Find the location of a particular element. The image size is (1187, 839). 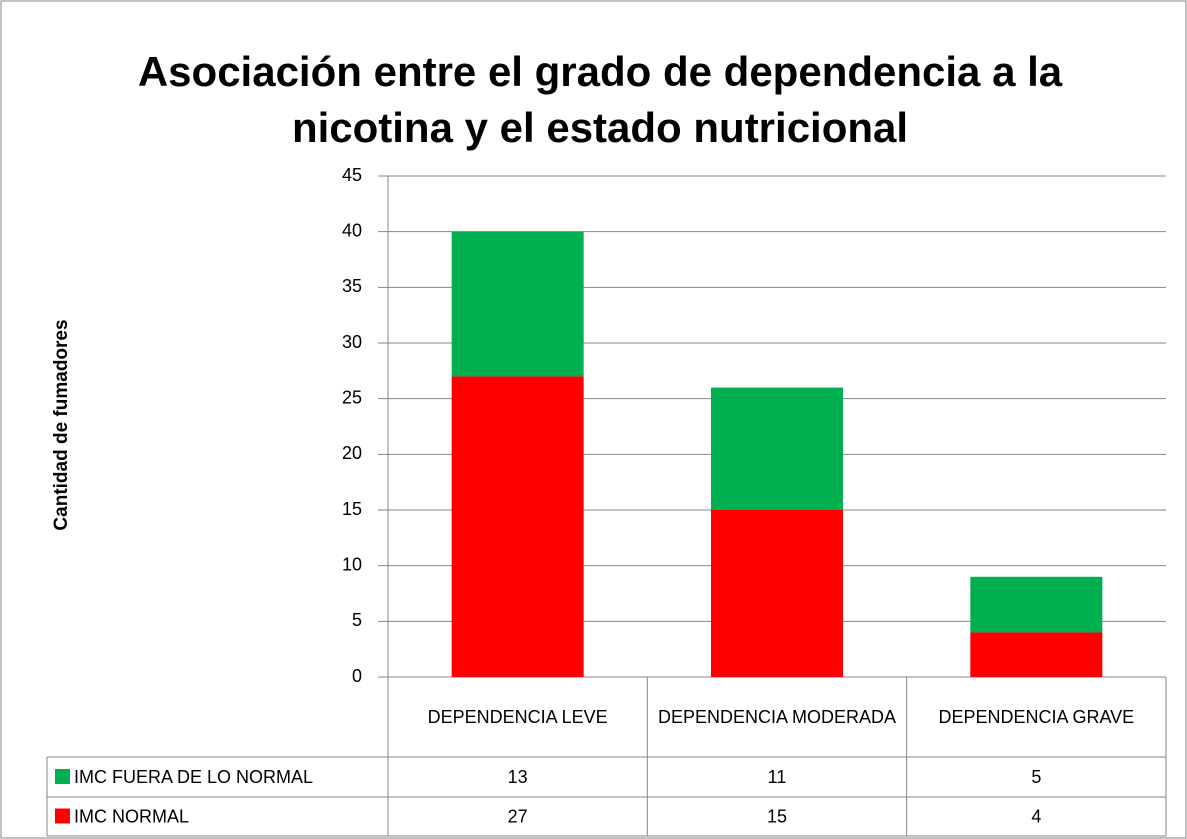

x-tick-label: DEPENDENCIA GRAVE is located at coordinates (1036, 717).